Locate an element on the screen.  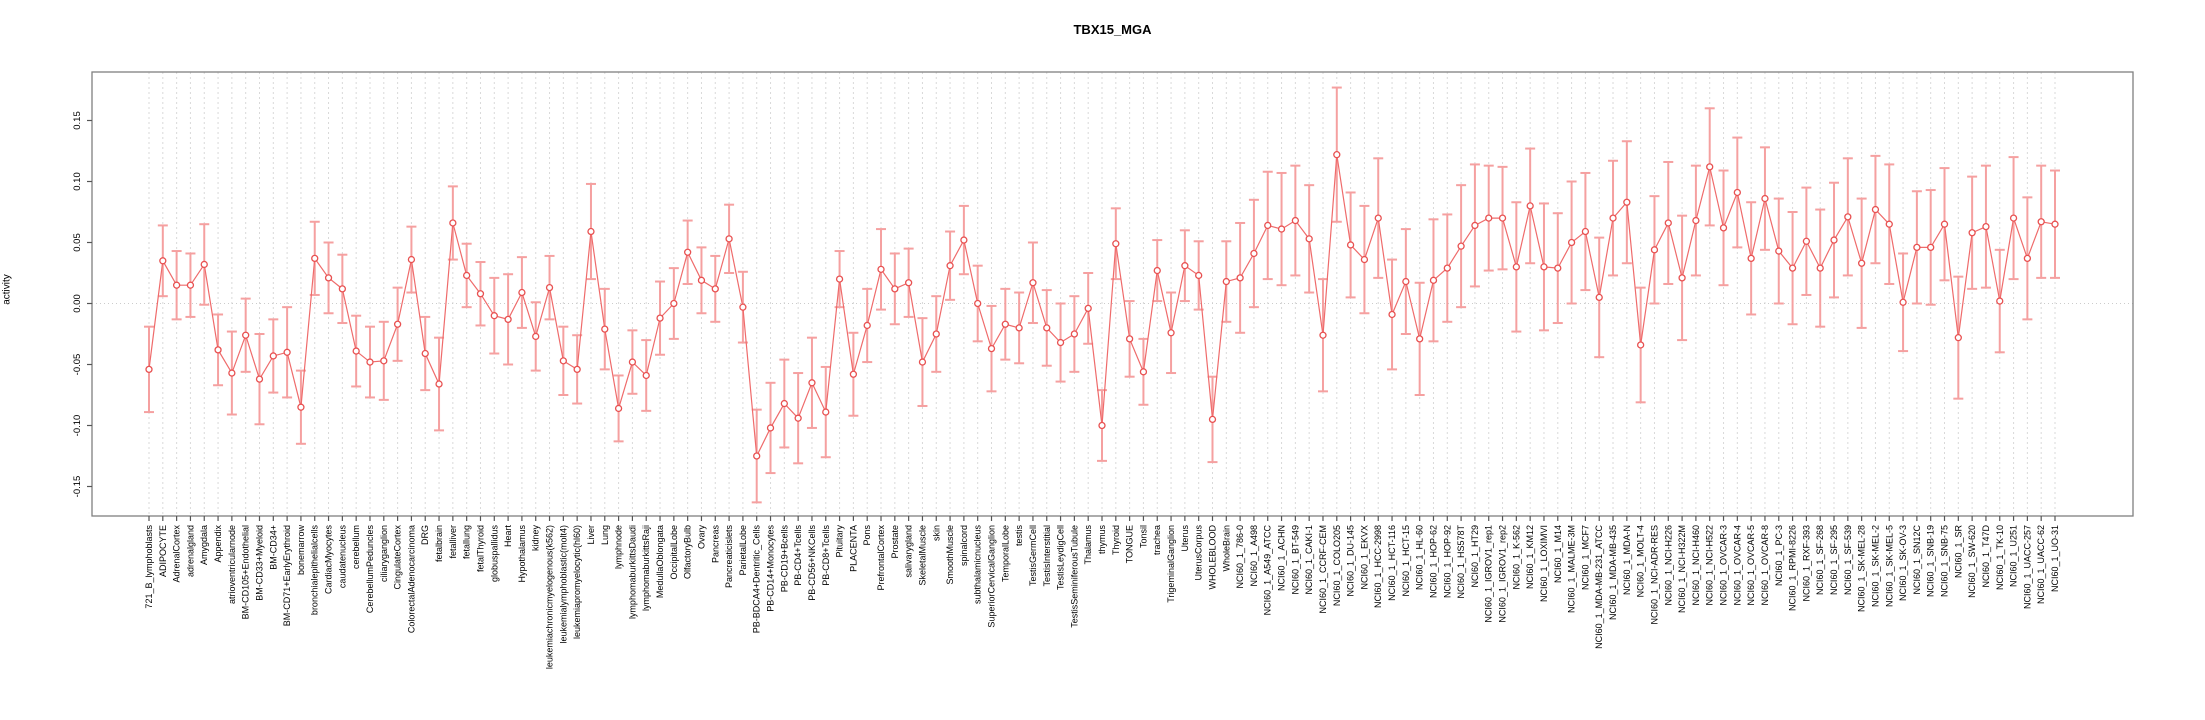
x-tick-label: lymphomaburkittsDaudi is located at coordinates (632, 572).